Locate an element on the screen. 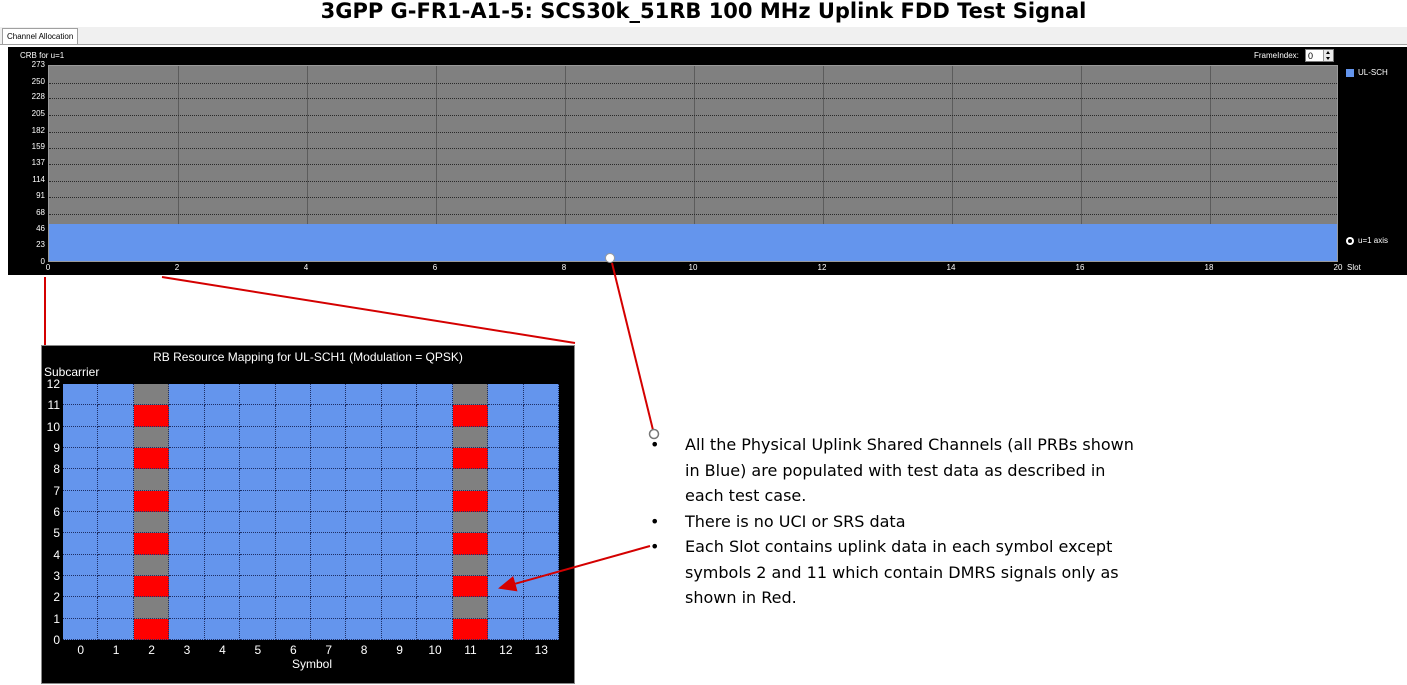  subcarrier-tick-label: 12 is located at coordinates (53, 384).